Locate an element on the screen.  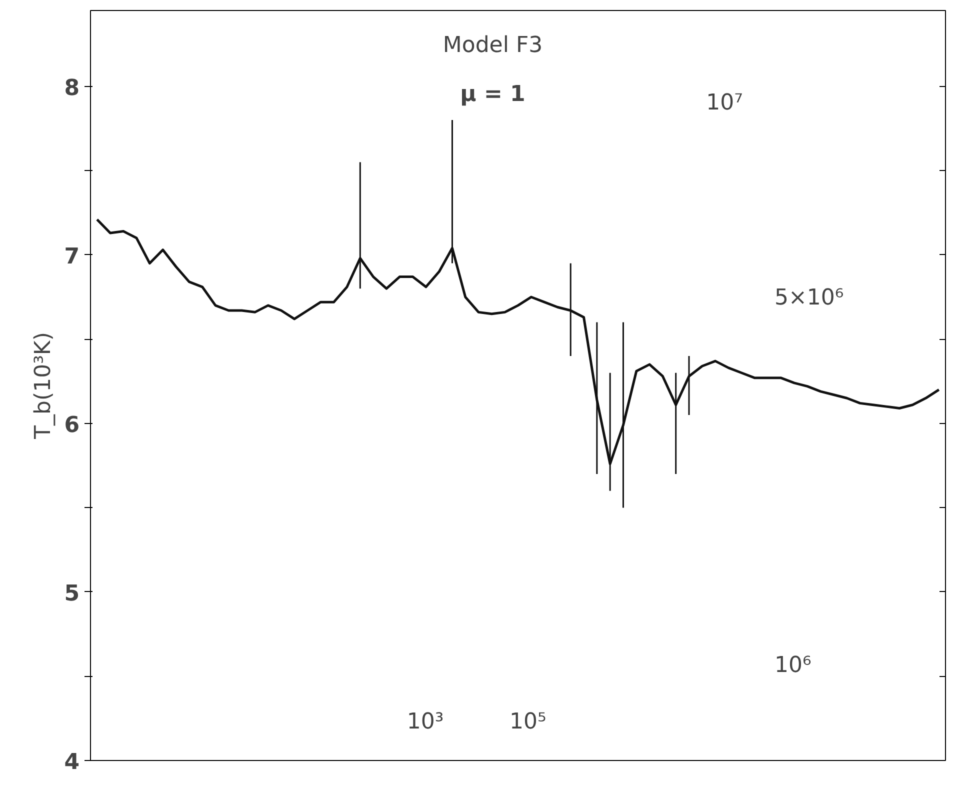
annotation: 10⁶ is located at coordinates (793, 665).